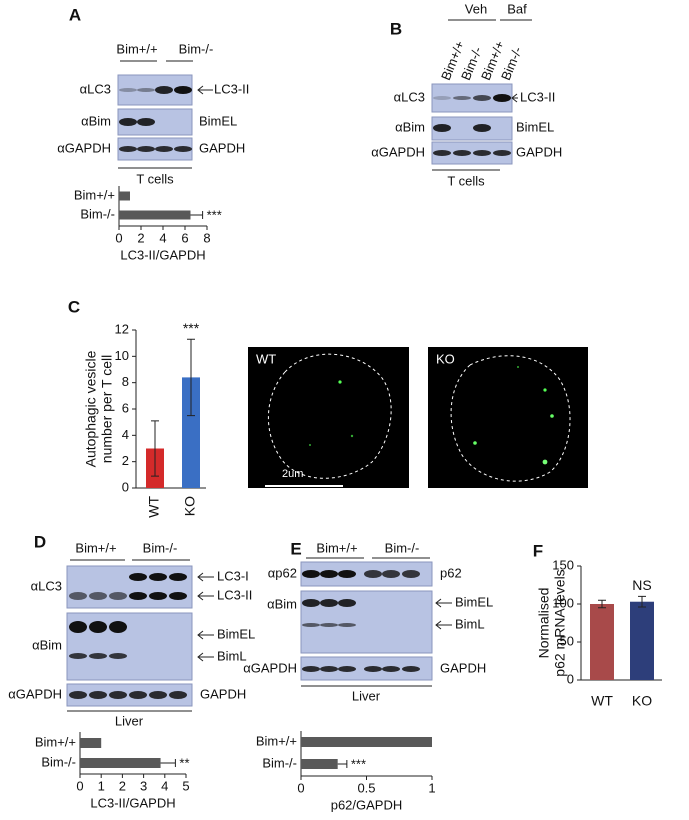 This screenshot has width=689, height=820. Describe the element at coordinates (206, 237) in the screenshot. I see `x-tick-label: 8` at that location.